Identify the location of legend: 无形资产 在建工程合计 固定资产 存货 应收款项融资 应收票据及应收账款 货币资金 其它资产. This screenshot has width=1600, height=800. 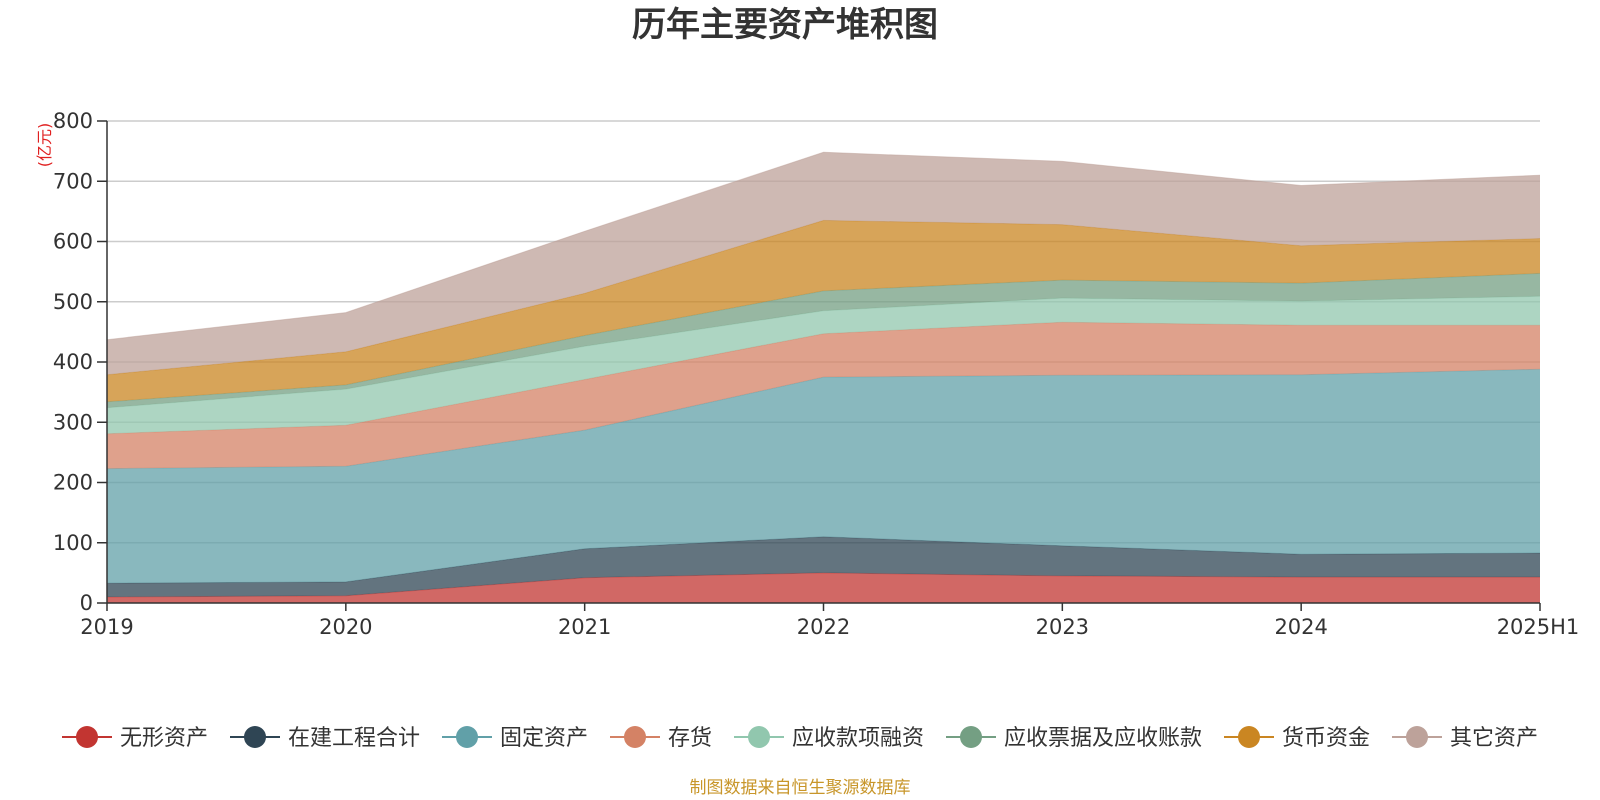
(800, 738).